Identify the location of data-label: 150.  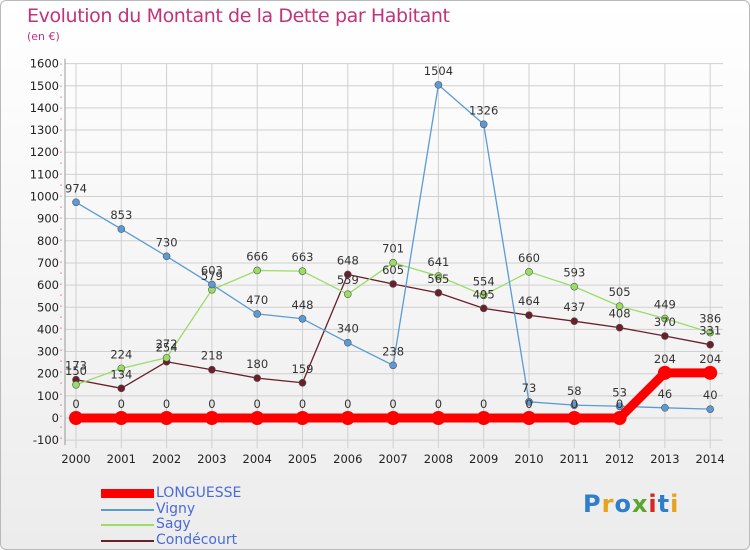
(76, 371).